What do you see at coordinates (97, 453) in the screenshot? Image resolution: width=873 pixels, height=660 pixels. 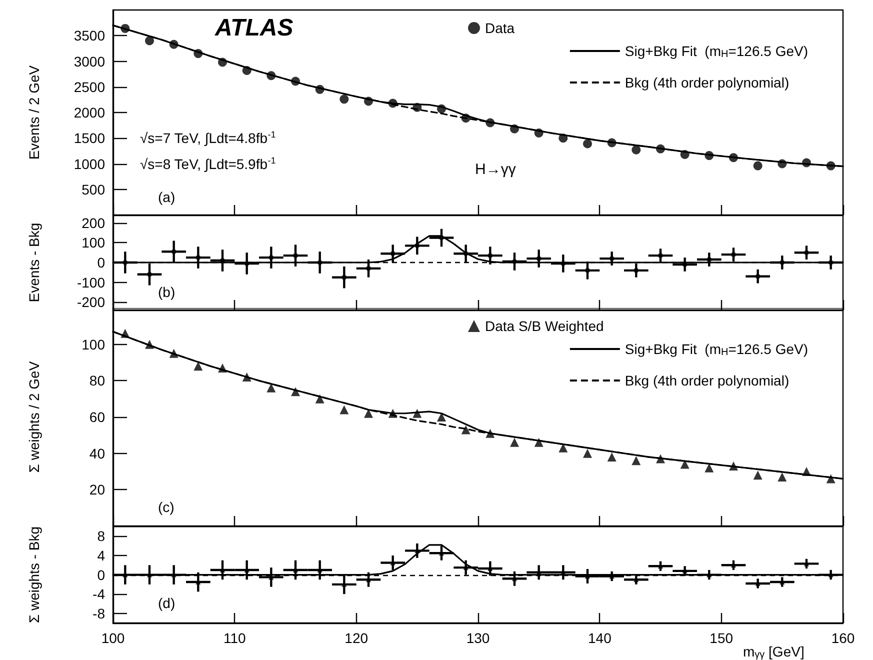 I see `y-tick-label: 40` at bounding box center [97, 453].